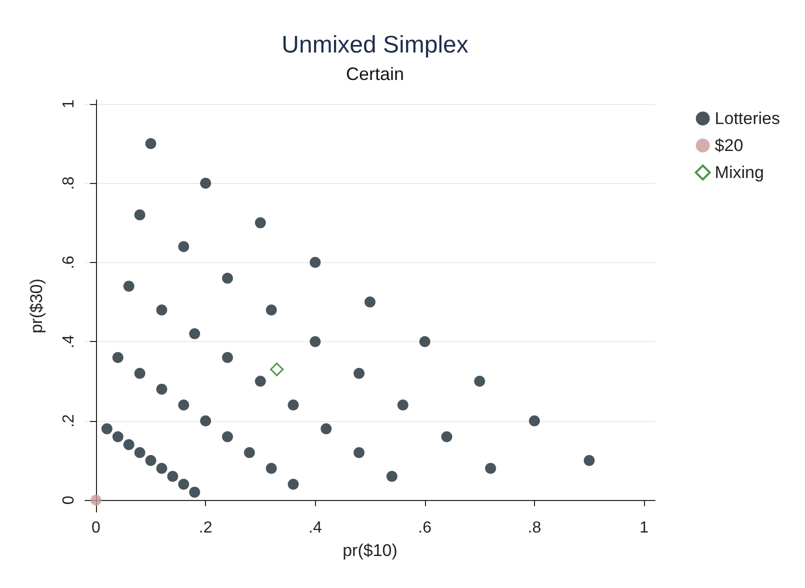  I want to click on y-tick-label: .2, so click(69, 421).